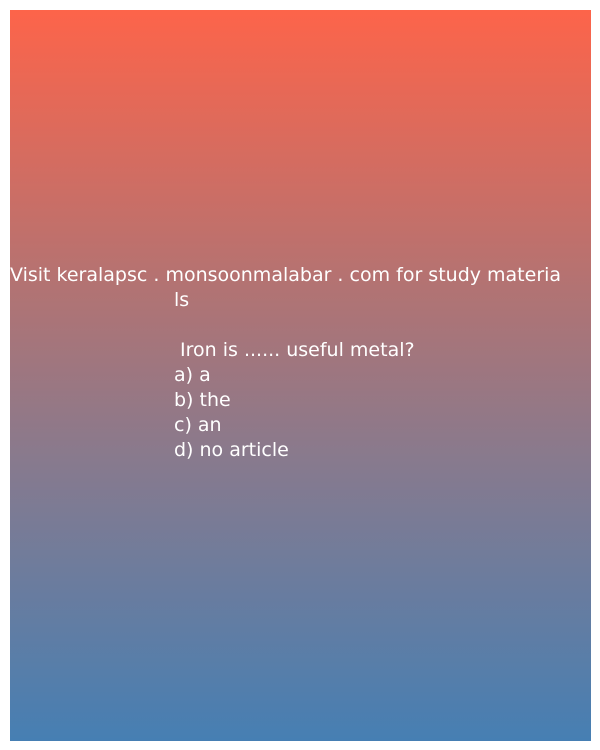  I want to click on option-a: a) a, so click(192, 375).